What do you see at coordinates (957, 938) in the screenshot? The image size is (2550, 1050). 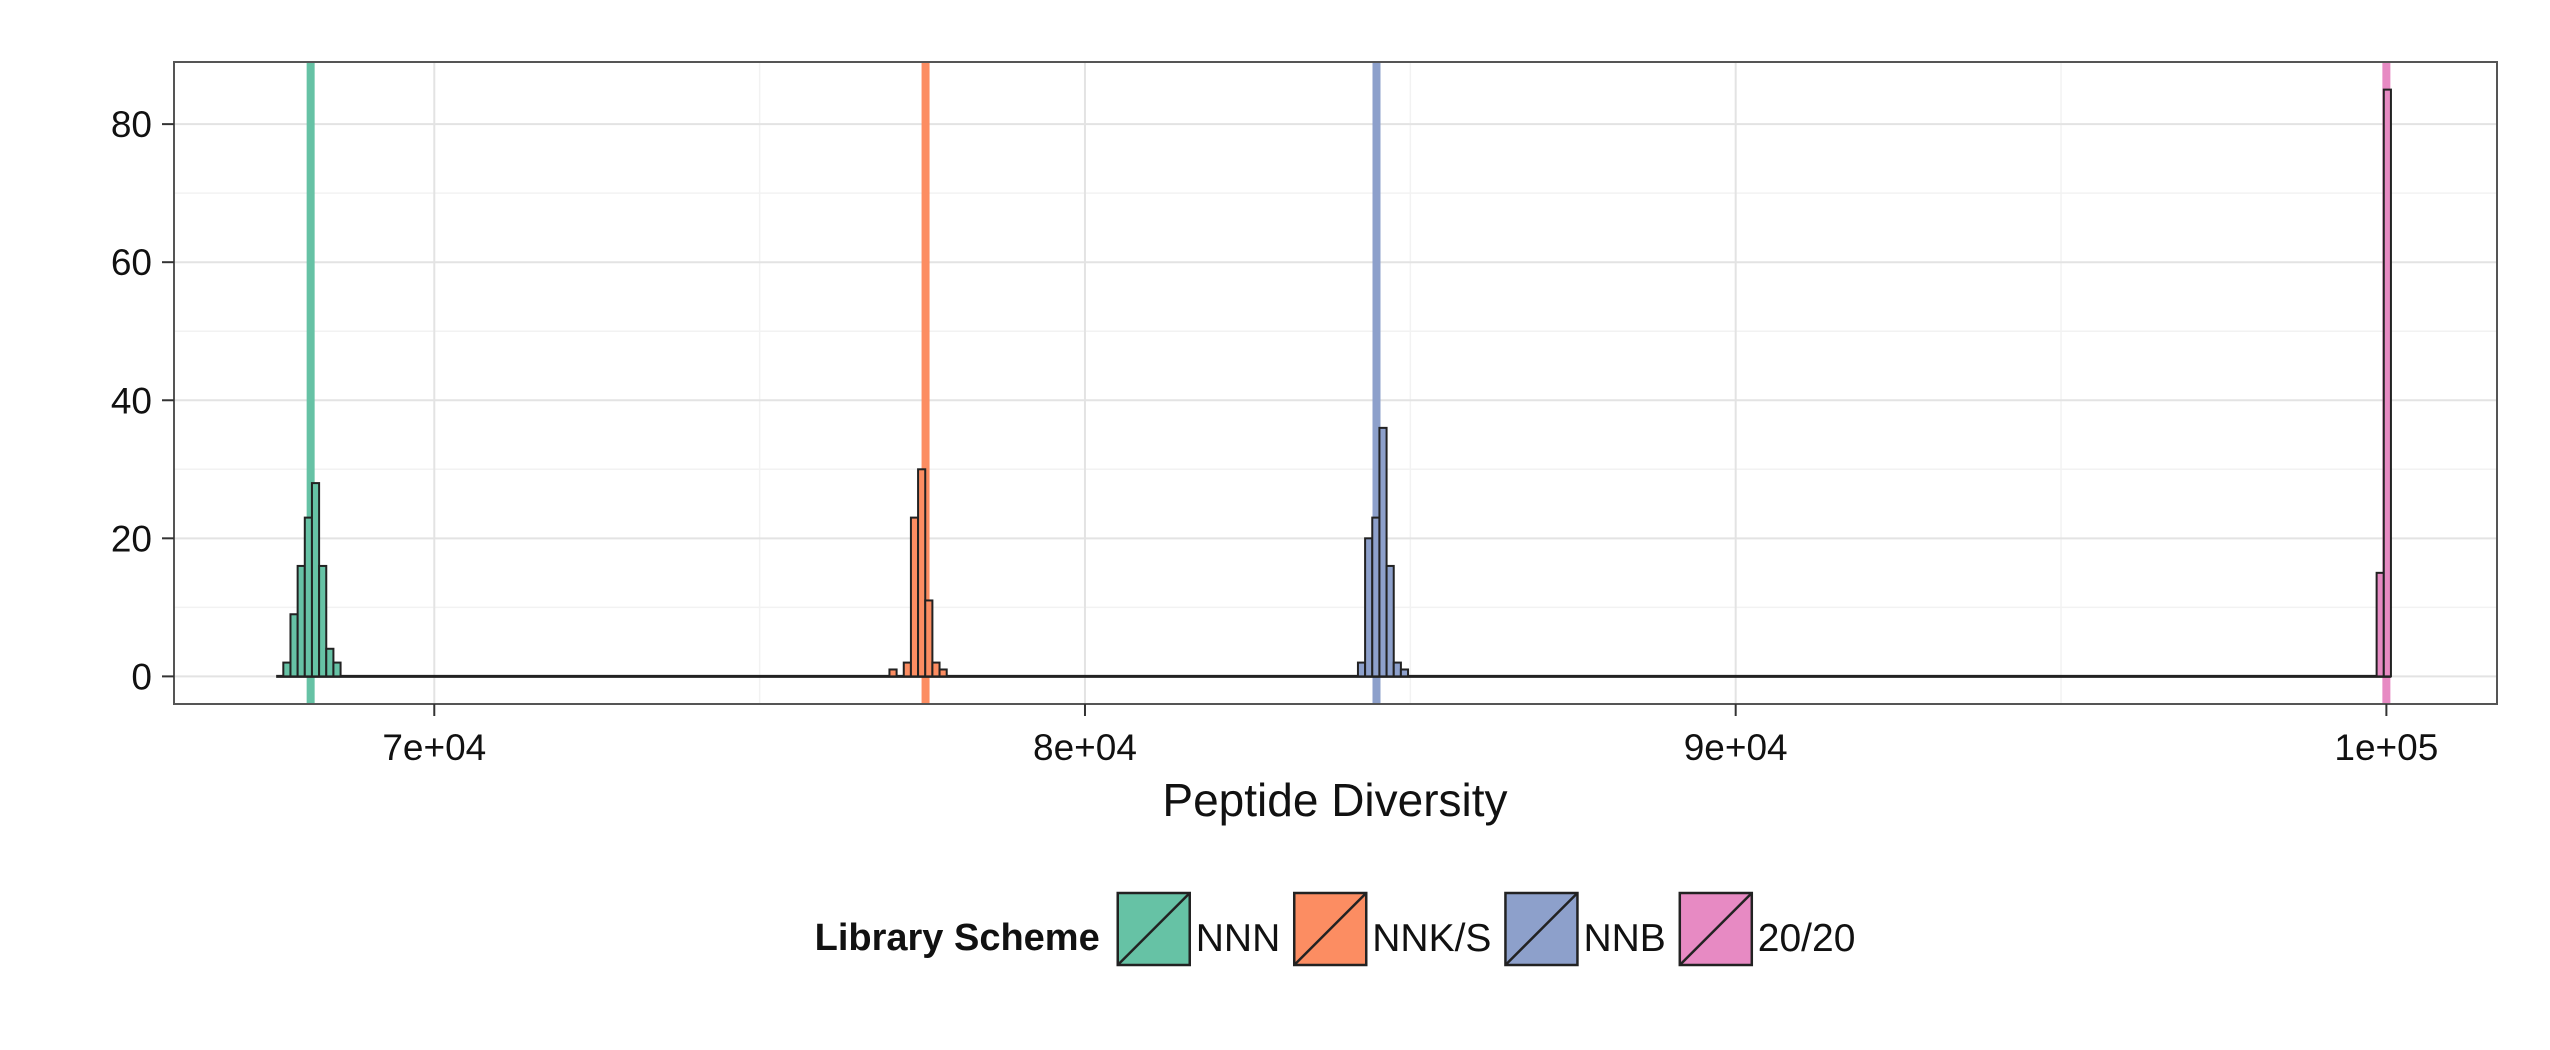 I see `legend-title: Library Scheme` at bounding box center [957, 938].